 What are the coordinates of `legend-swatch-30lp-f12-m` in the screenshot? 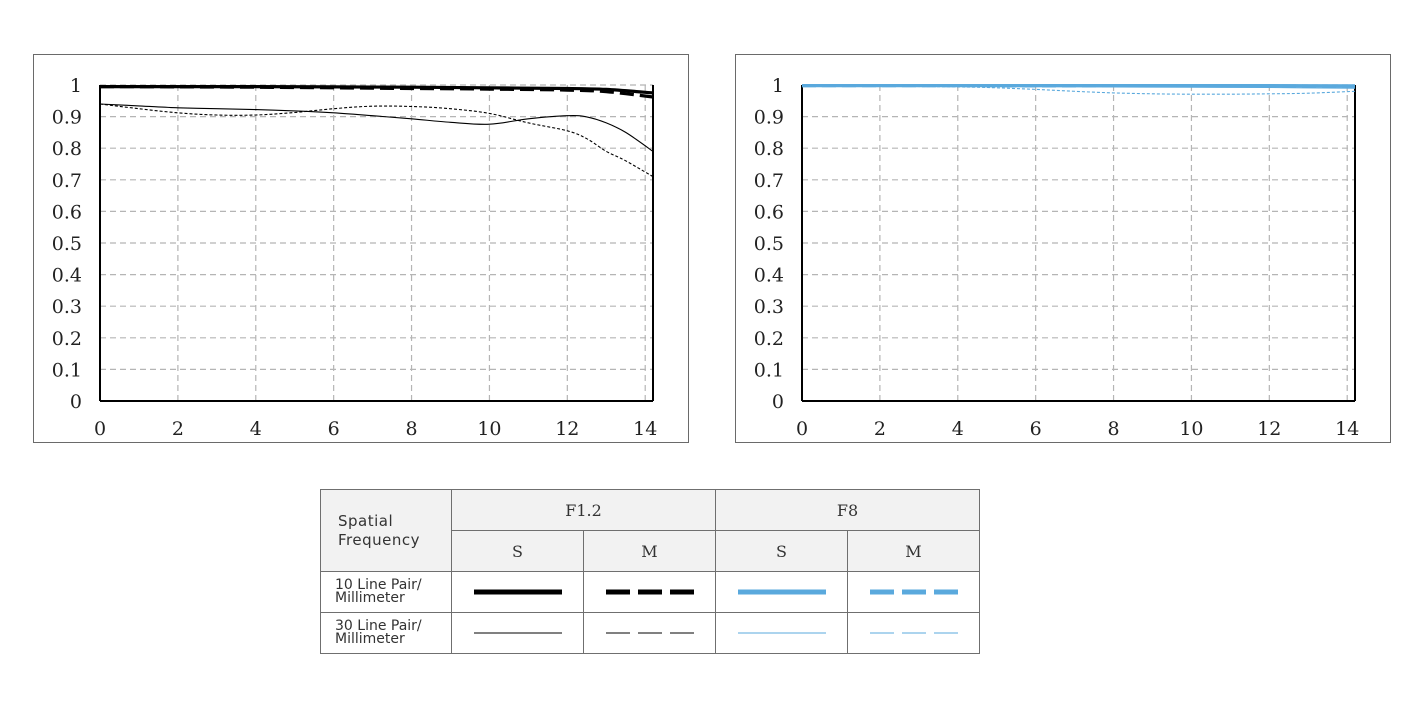 It's located at (649, 633).